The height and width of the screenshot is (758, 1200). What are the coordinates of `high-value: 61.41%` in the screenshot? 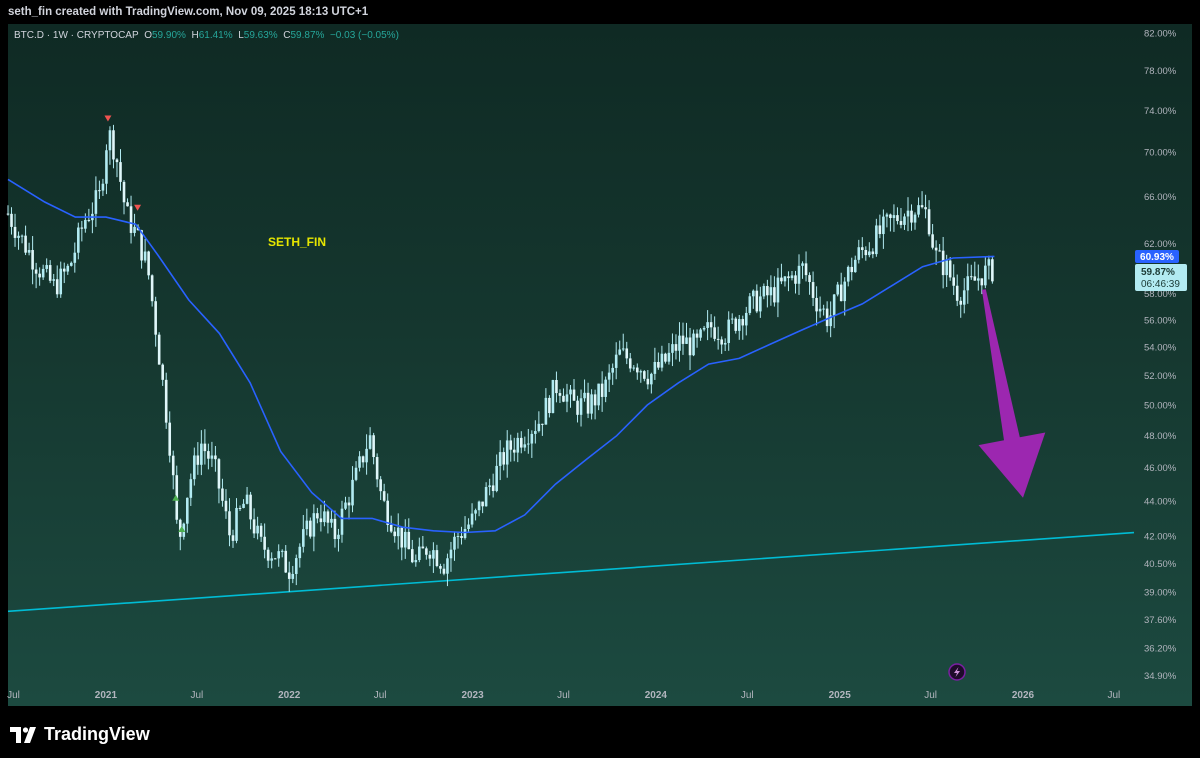 It's located at (215, 35).